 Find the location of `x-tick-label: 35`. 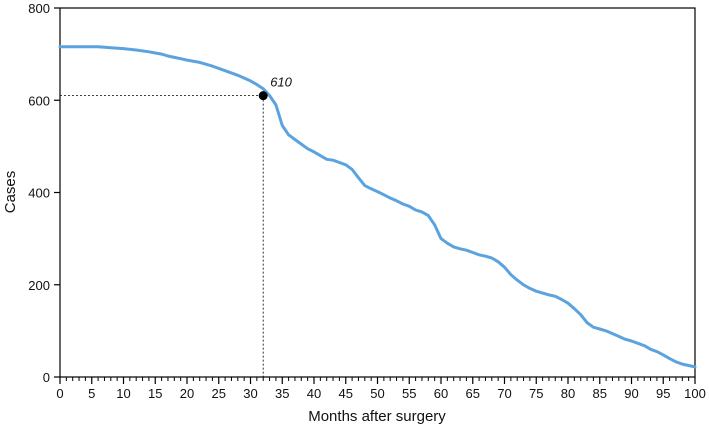

x-tick-label: 35 is located at coordinates (282, 393).